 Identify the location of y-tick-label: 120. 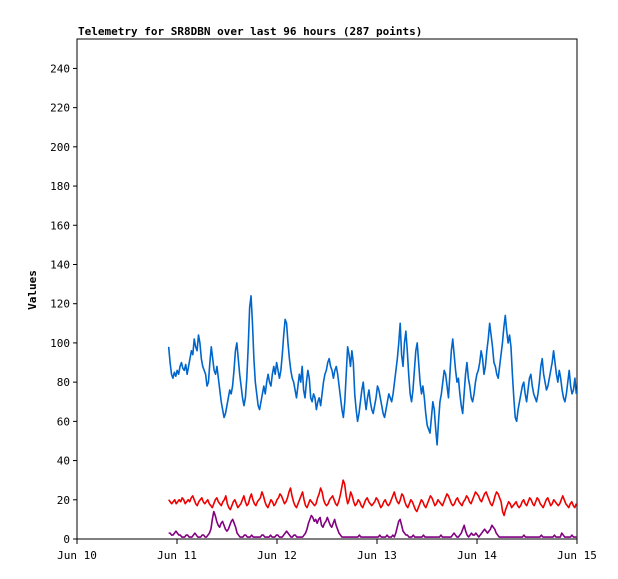
(60, 304).